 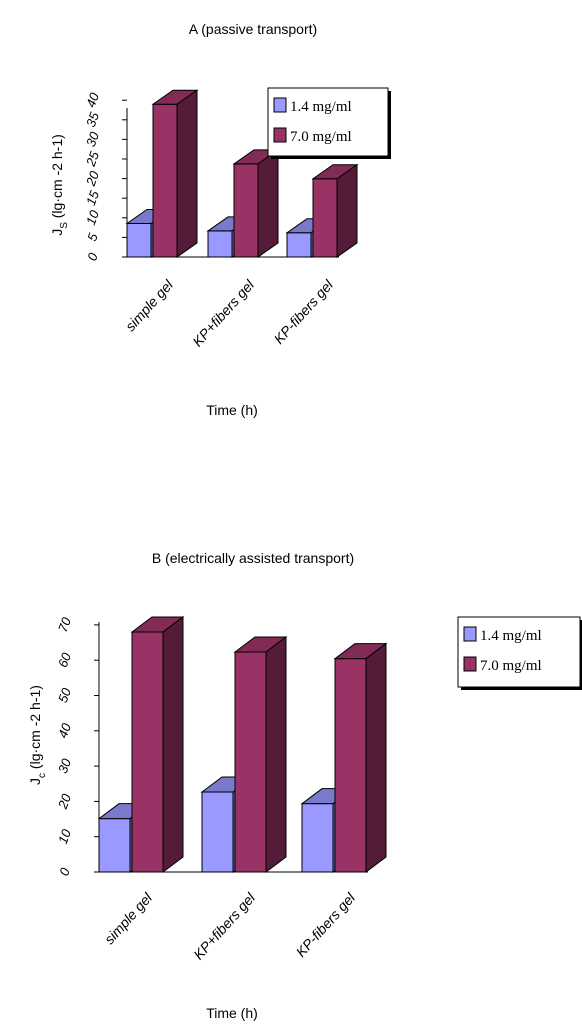 What do you see at coordinates (64, 624) in the screenshot?
I see `y-tick-label: 70` at bounding box center [64, 624].